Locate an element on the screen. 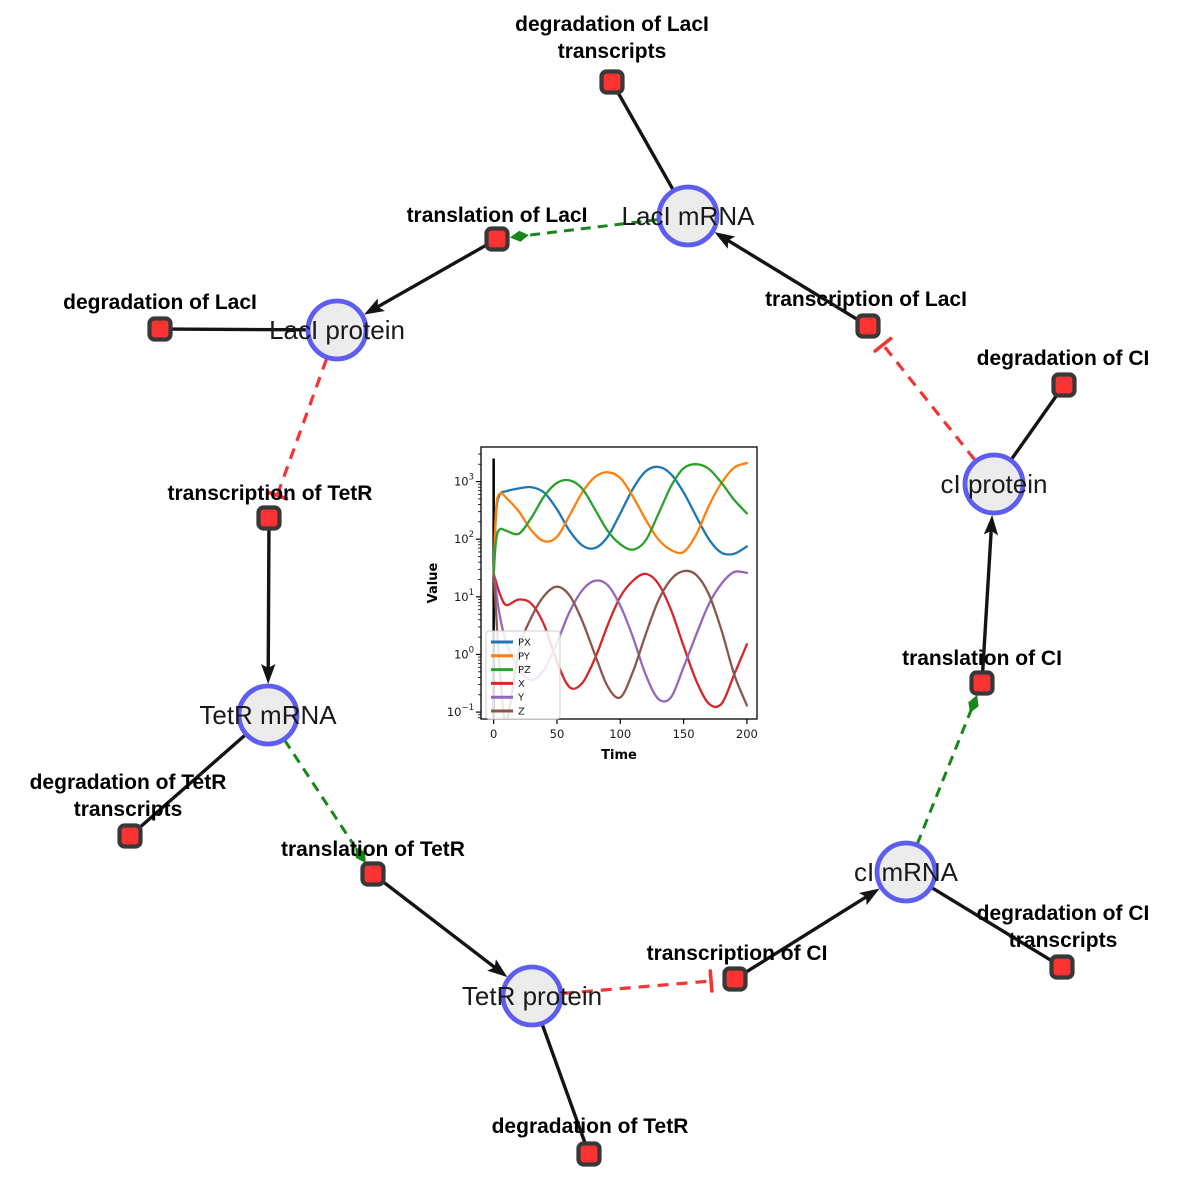 The width and height of the screenshot is (1189, 1200). reaction-node-transl_tetR is located at coordinates (373, 874).